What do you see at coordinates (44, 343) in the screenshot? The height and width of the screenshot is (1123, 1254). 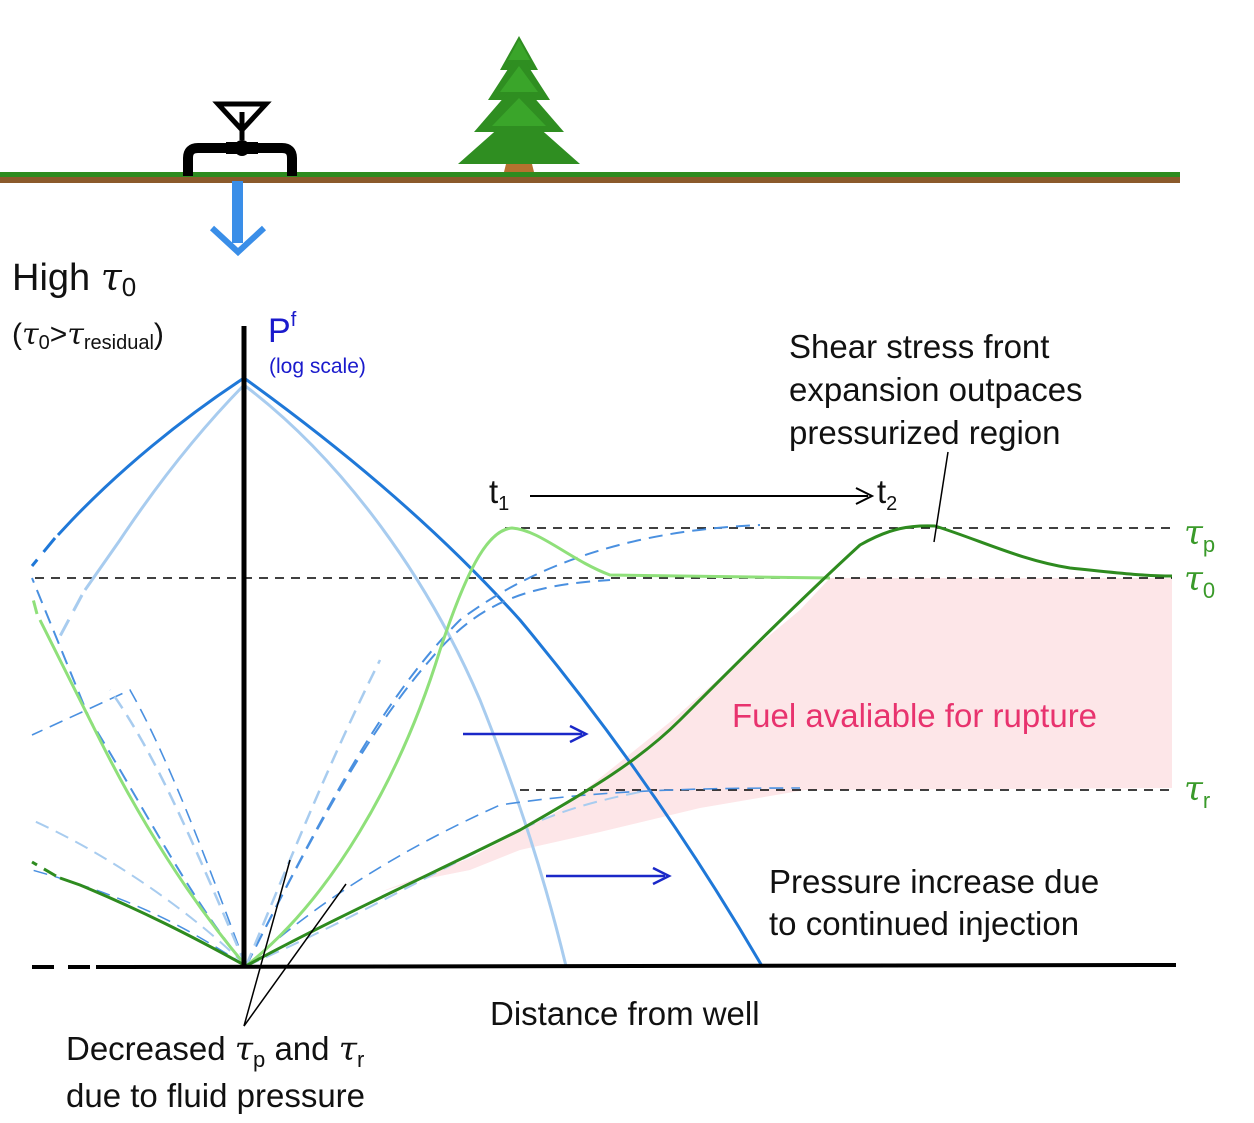 I see `condition-tau0-sub: 0` at bounding box center [44, 343].